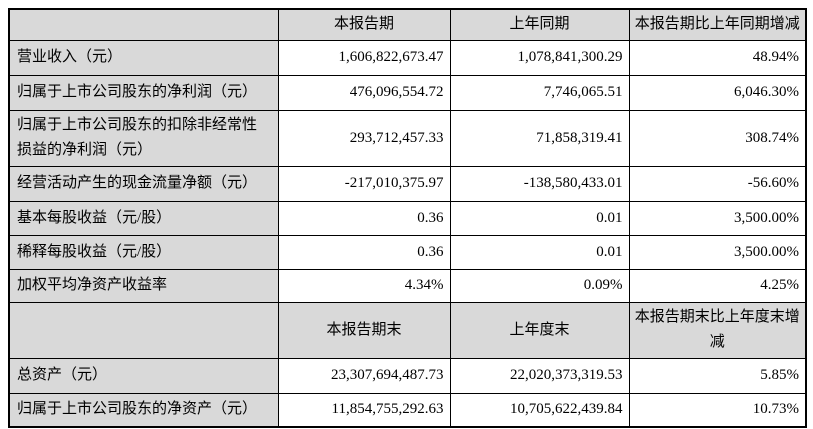 The height and width of the screenshot is (429, 813). What do you see at coordinates (539, 375) in the screenshot?
I see `value-prior: 22,020,373,319.53` at bounding box center [539, 375].